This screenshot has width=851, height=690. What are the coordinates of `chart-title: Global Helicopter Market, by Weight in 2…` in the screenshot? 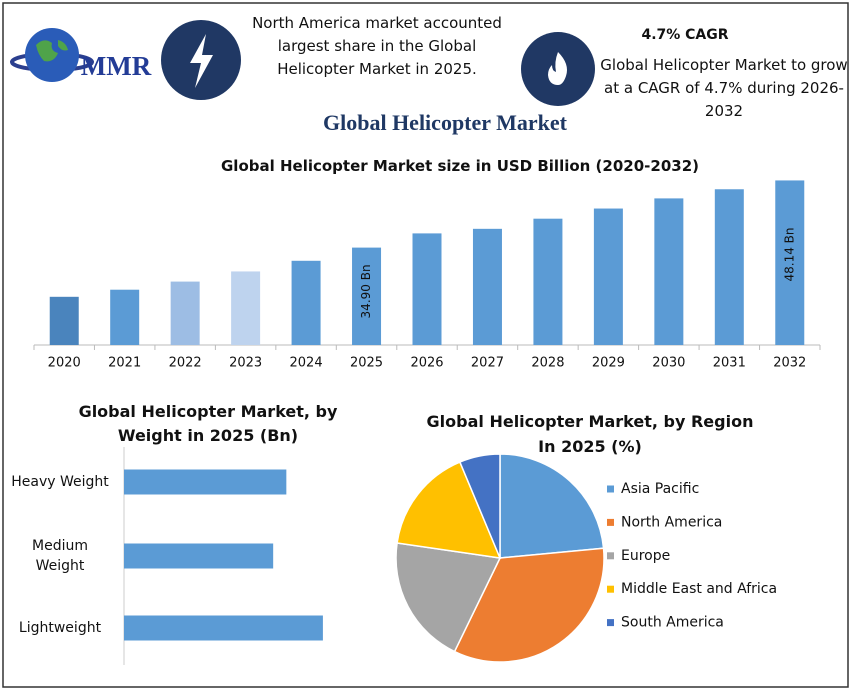 It's located at (208, 423).